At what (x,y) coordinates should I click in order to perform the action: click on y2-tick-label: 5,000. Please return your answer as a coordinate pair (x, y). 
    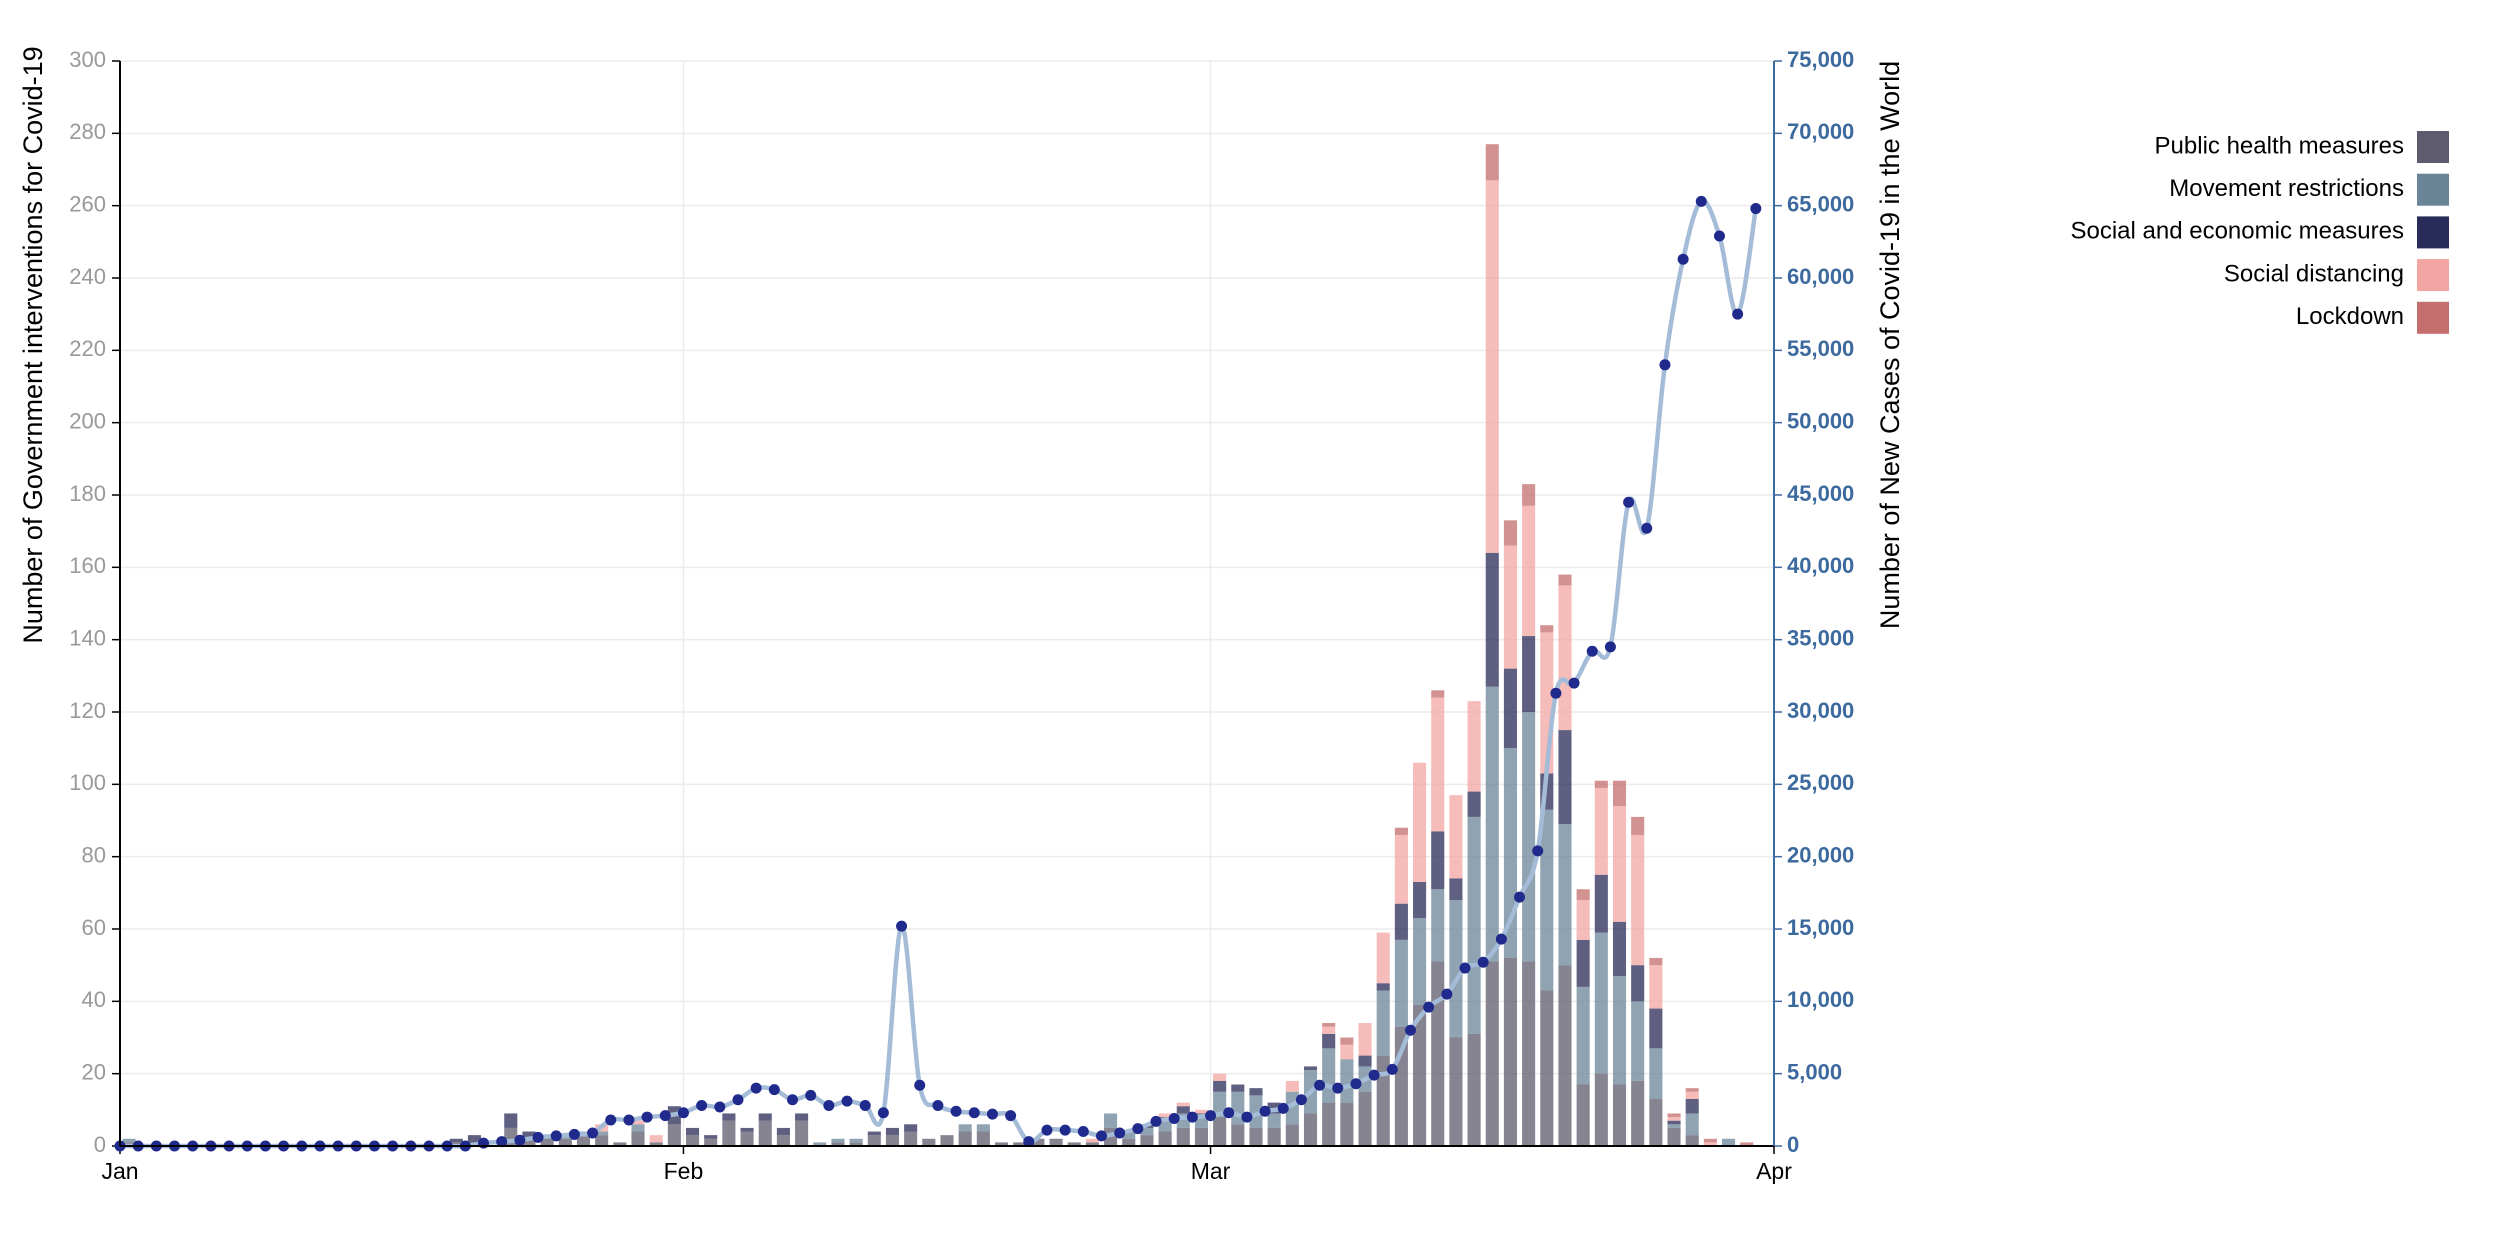
    Looking at the image, I should click on (1814, 1071).